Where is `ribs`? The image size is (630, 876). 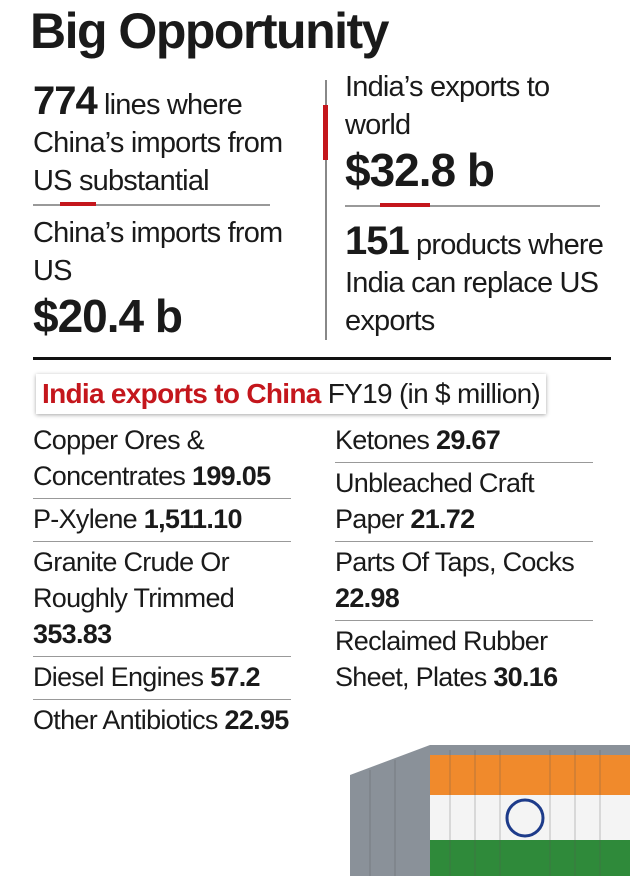
ribs is located at coordinates (485, 813).